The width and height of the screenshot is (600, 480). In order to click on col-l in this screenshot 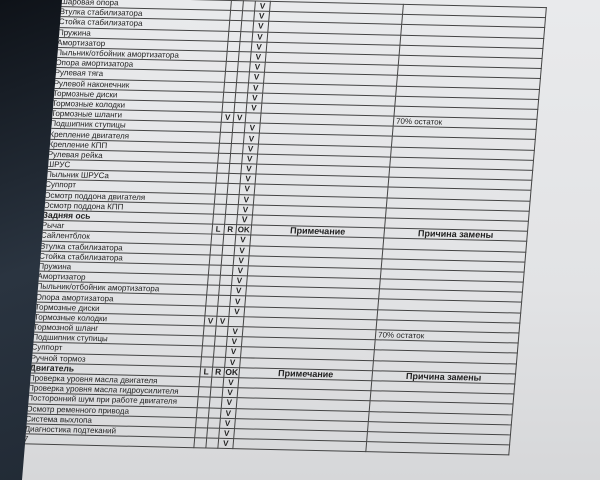, I will do `click(219, 219)`.